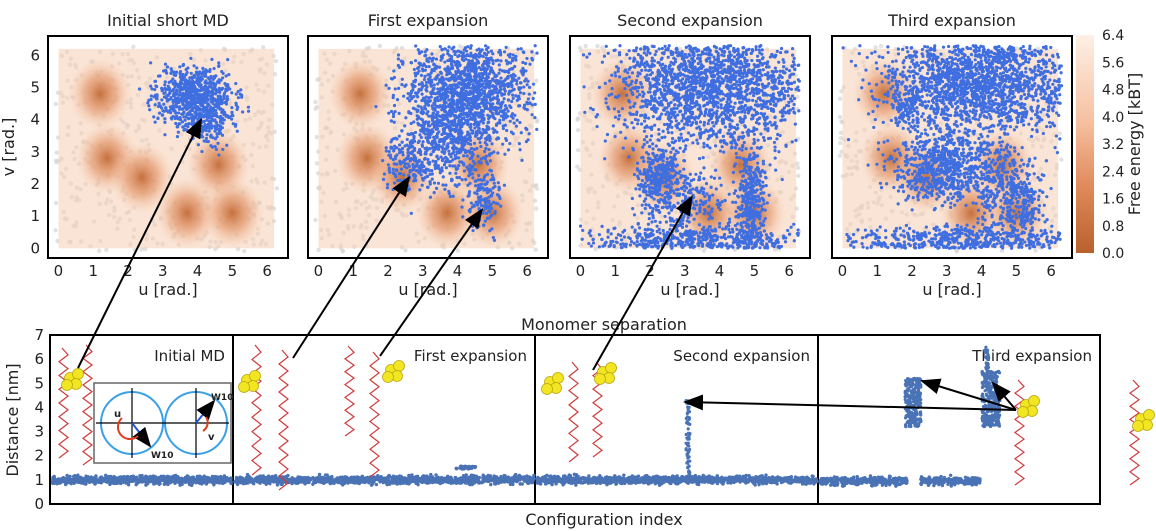 The width and height of the screenshot is (1156, 531). I want to click on x-tick-label: 2, so click(388, 271).